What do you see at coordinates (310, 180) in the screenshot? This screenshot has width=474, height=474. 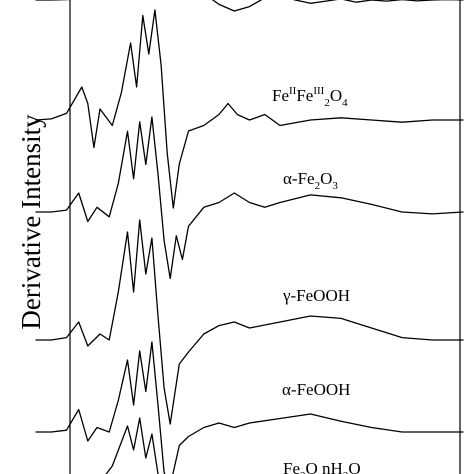 I see `label-hematite: α-Fe2O3` at bounding box center [310, 180].